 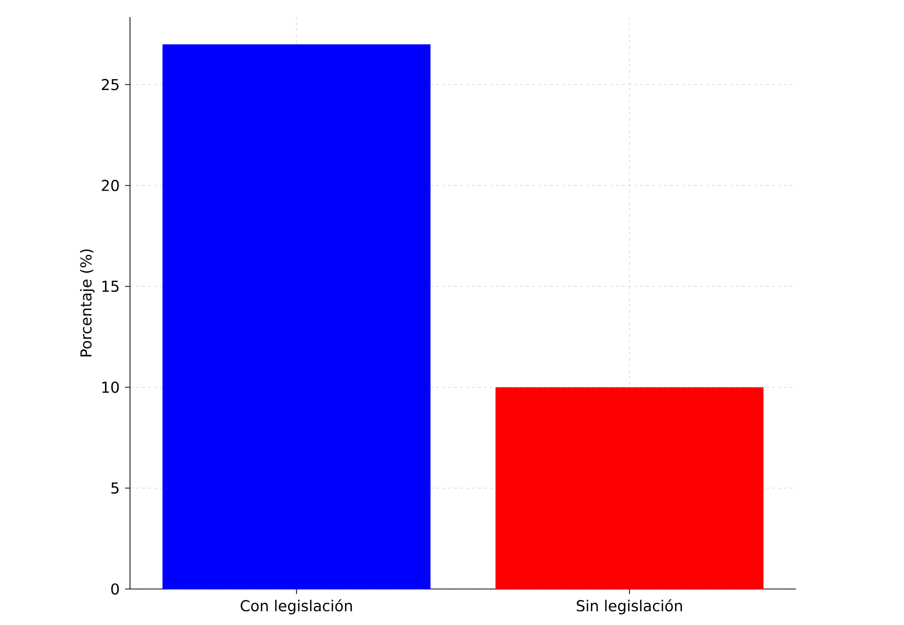 I want to click on x-tick-label: Con legislación, so click(x=296, y=606).